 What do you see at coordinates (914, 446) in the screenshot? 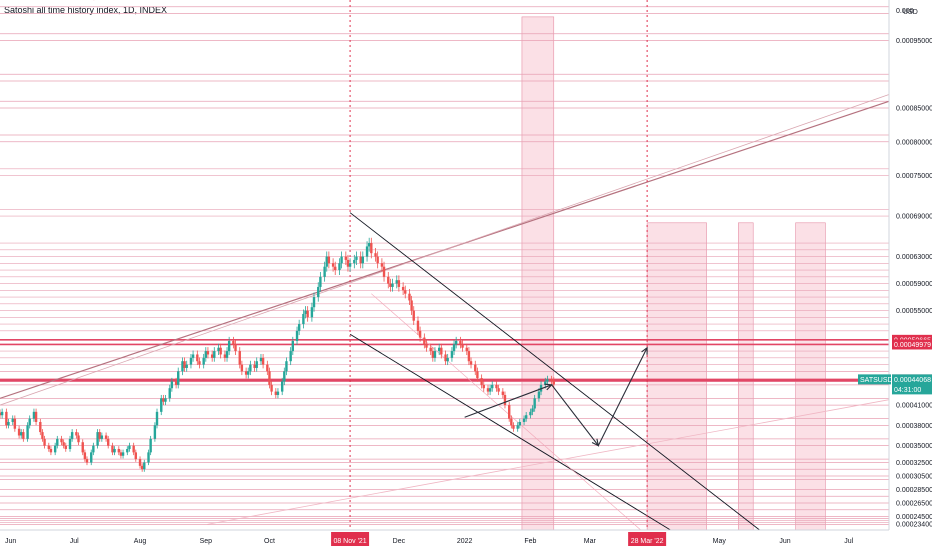
I see `price-tick-label: 0.00035000` at bounding box center [914, 446].